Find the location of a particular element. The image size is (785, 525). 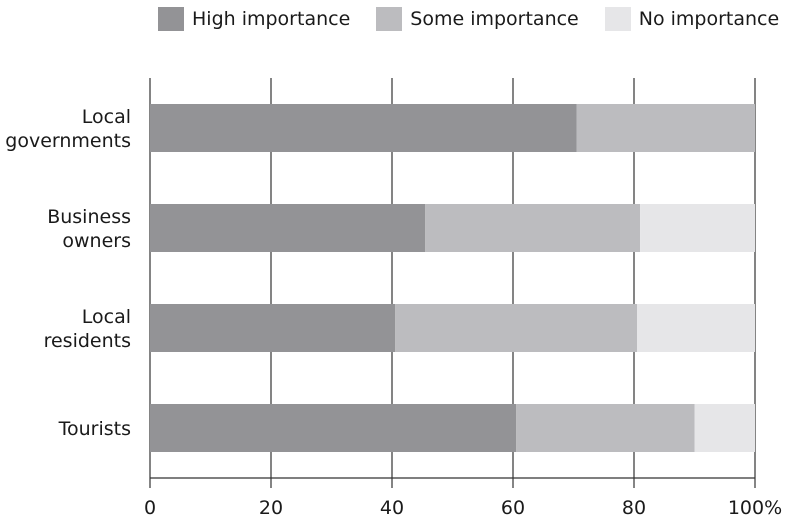

legend-item-2: No importance is located at coordinates (692, 19).